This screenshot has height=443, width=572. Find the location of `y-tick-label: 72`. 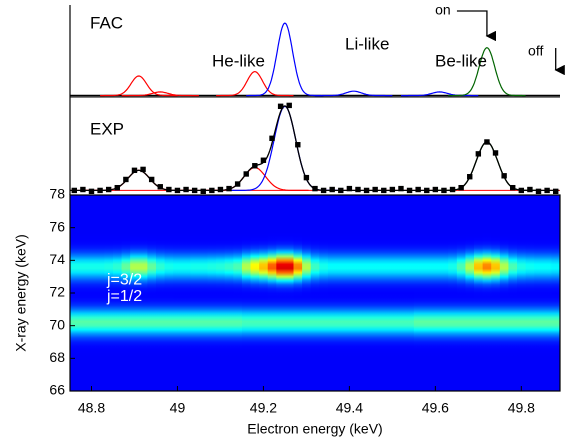

y-tick-label: 72 is located at coordinates (57, 292).